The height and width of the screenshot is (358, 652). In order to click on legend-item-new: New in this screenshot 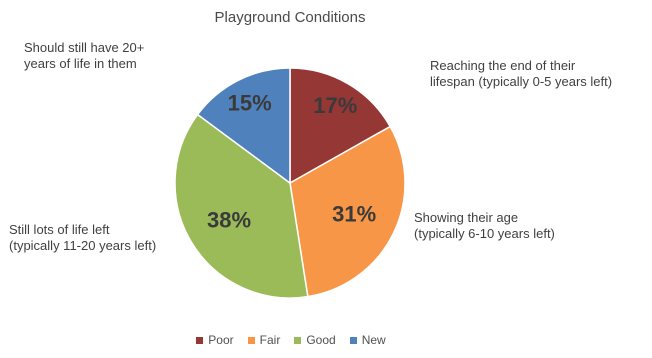, I will do `click(367, 340)`.